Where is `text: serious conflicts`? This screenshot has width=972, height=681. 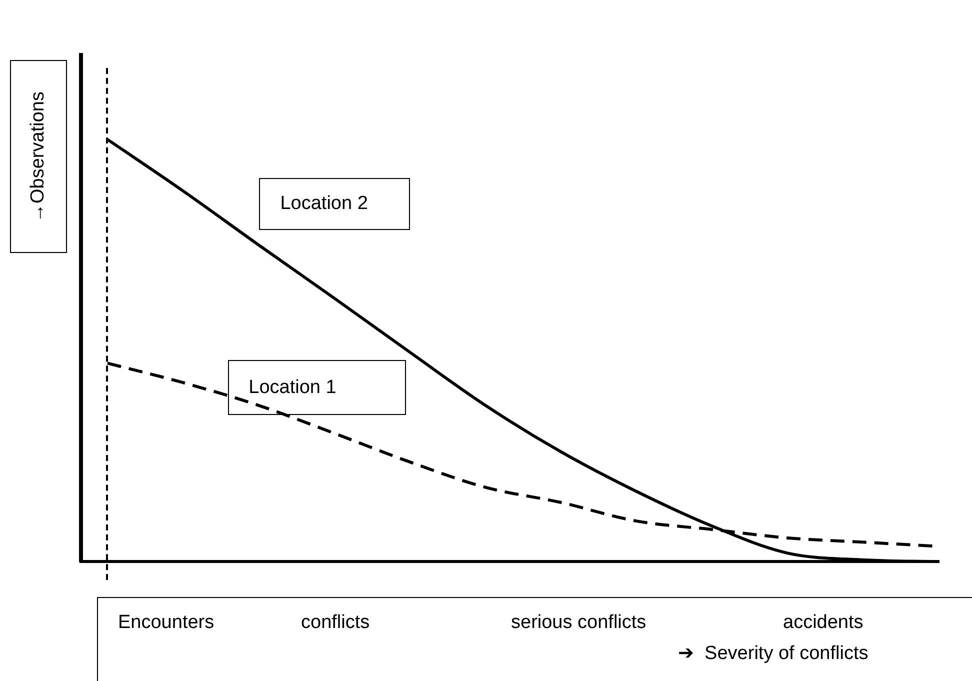 text: serious conflicts is located at coordinates (578, 623).